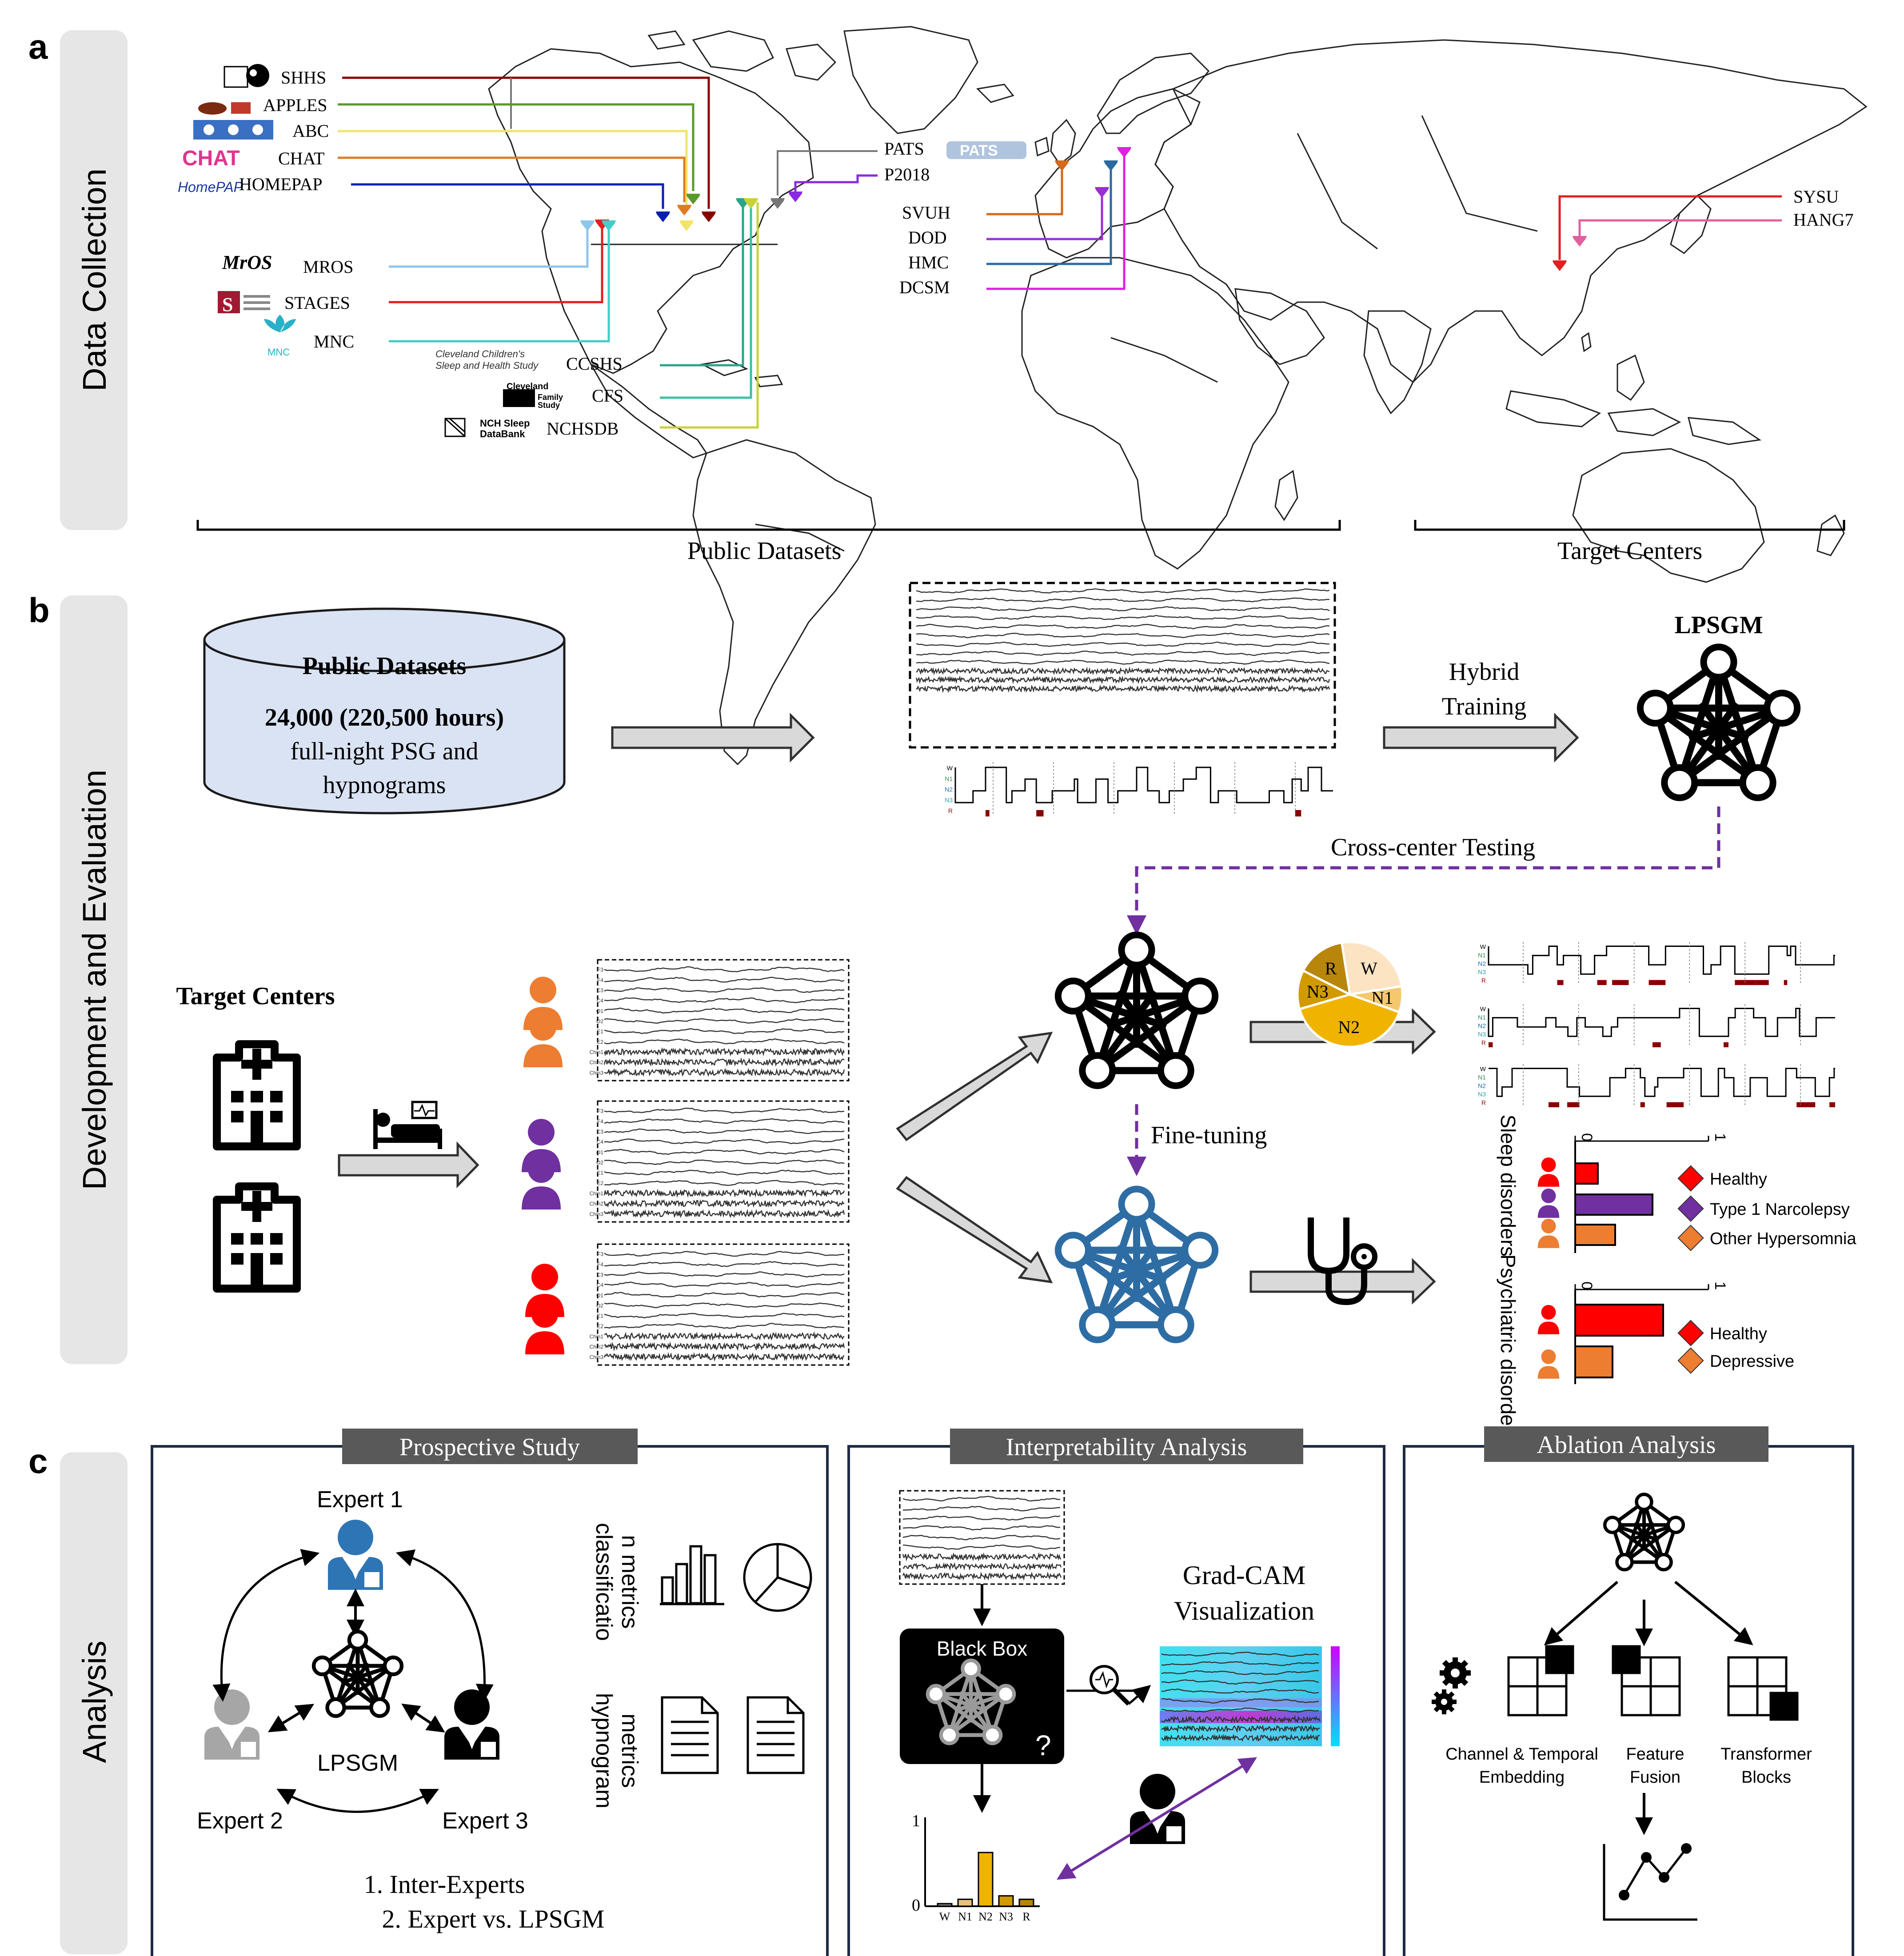  I want to click on target-centers-title: Target Centers, so click(255, 996).